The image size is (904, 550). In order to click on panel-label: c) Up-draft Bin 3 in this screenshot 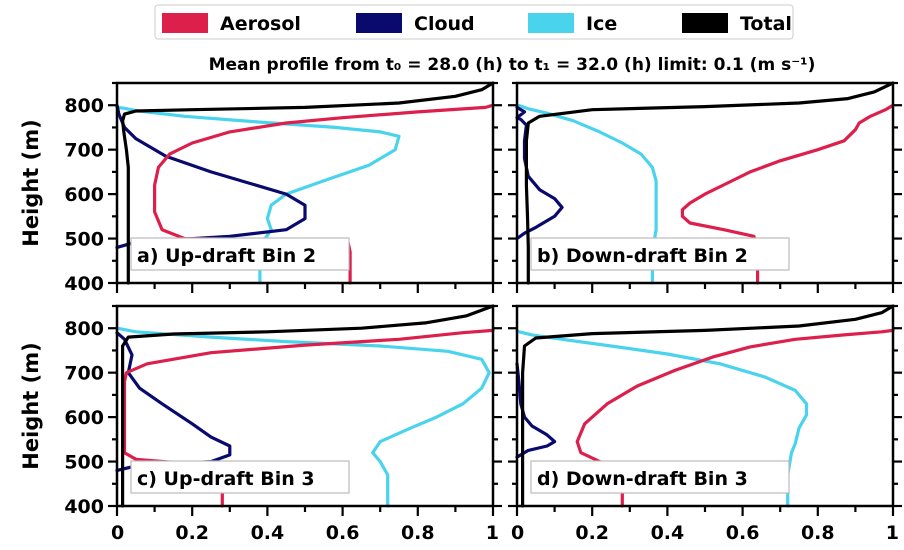, I will do `click(226, 479)`.